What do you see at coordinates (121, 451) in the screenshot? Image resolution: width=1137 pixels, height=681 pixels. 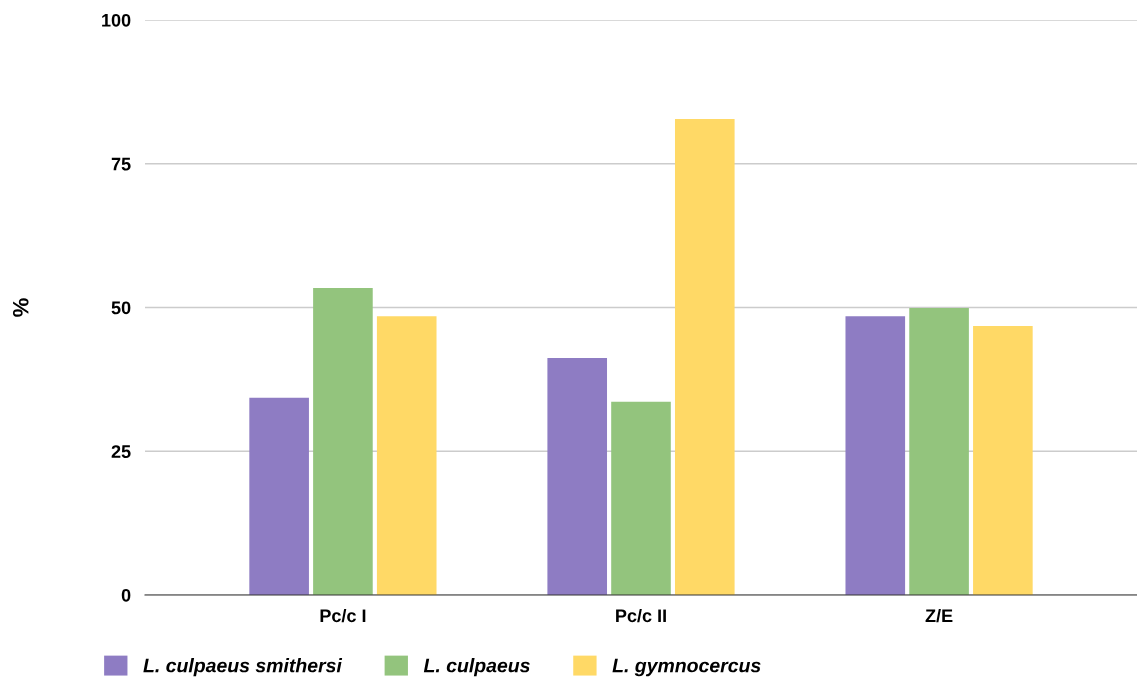 I see `y-tick-label: 25` at bounding box center [121, 451].